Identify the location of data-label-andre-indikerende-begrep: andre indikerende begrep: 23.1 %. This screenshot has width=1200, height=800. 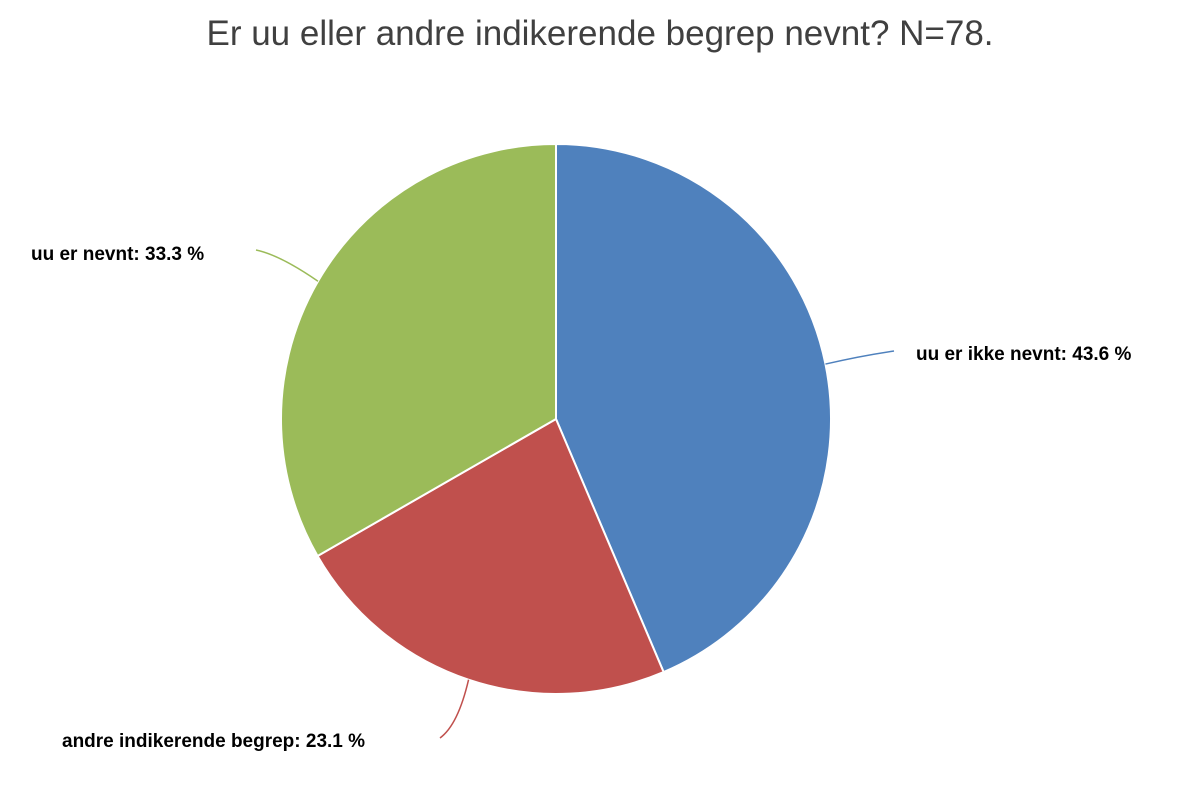
(213, 741).